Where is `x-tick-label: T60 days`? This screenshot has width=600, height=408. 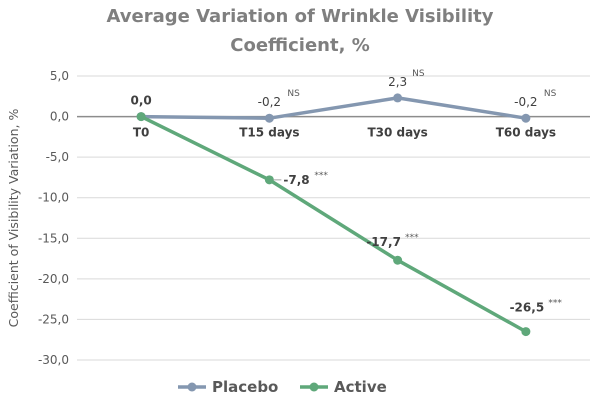
x-tick-label: T60 days is located at coordinates (526, 133).